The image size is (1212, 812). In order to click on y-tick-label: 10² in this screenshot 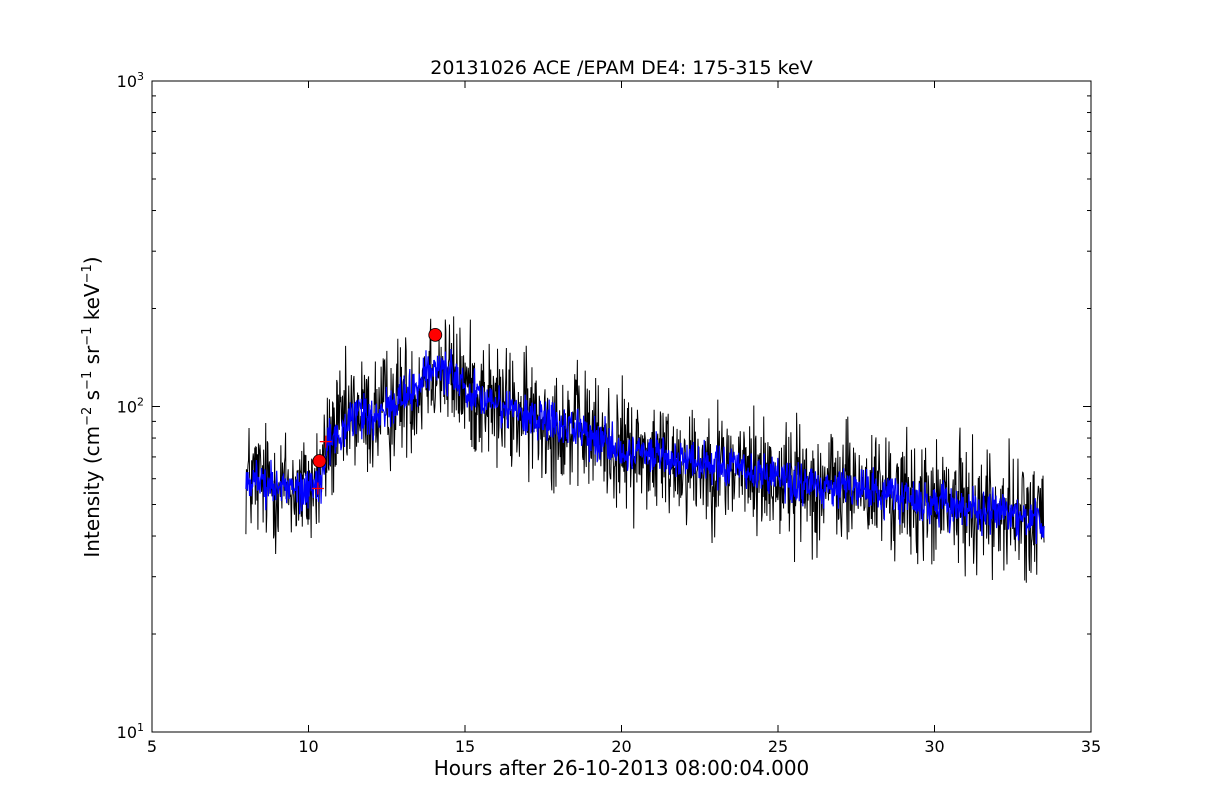, I will do `click(130, 406)`.